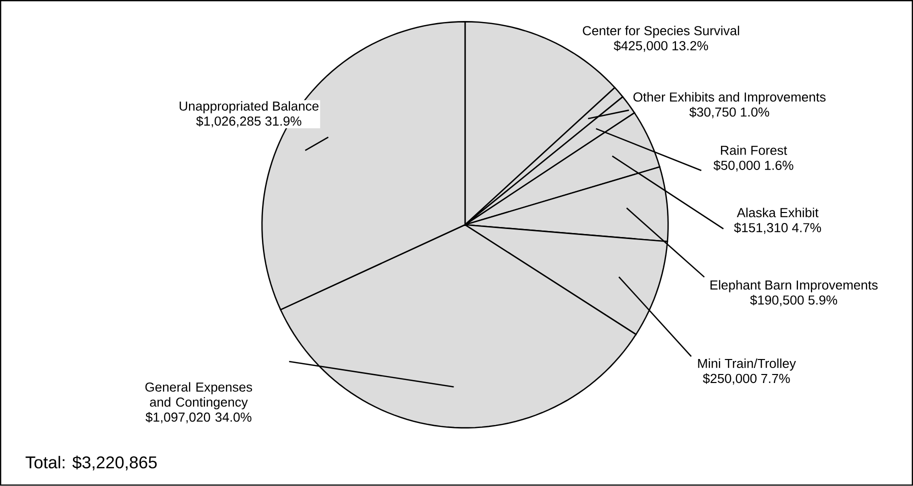  I want to click on data-label: $1,026,285 31.9%, so click(249, 122).